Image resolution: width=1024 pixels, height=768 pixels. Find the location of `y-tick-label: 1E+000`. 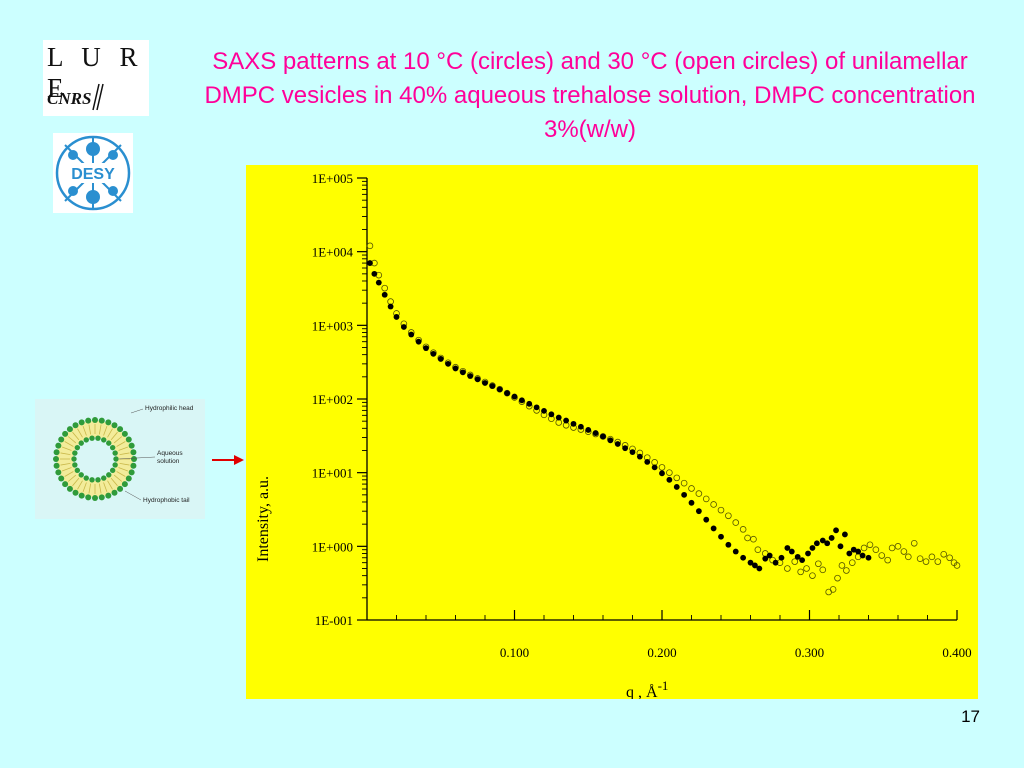

y-tick-label: 1E+000 is located at coordinates (332, 546).